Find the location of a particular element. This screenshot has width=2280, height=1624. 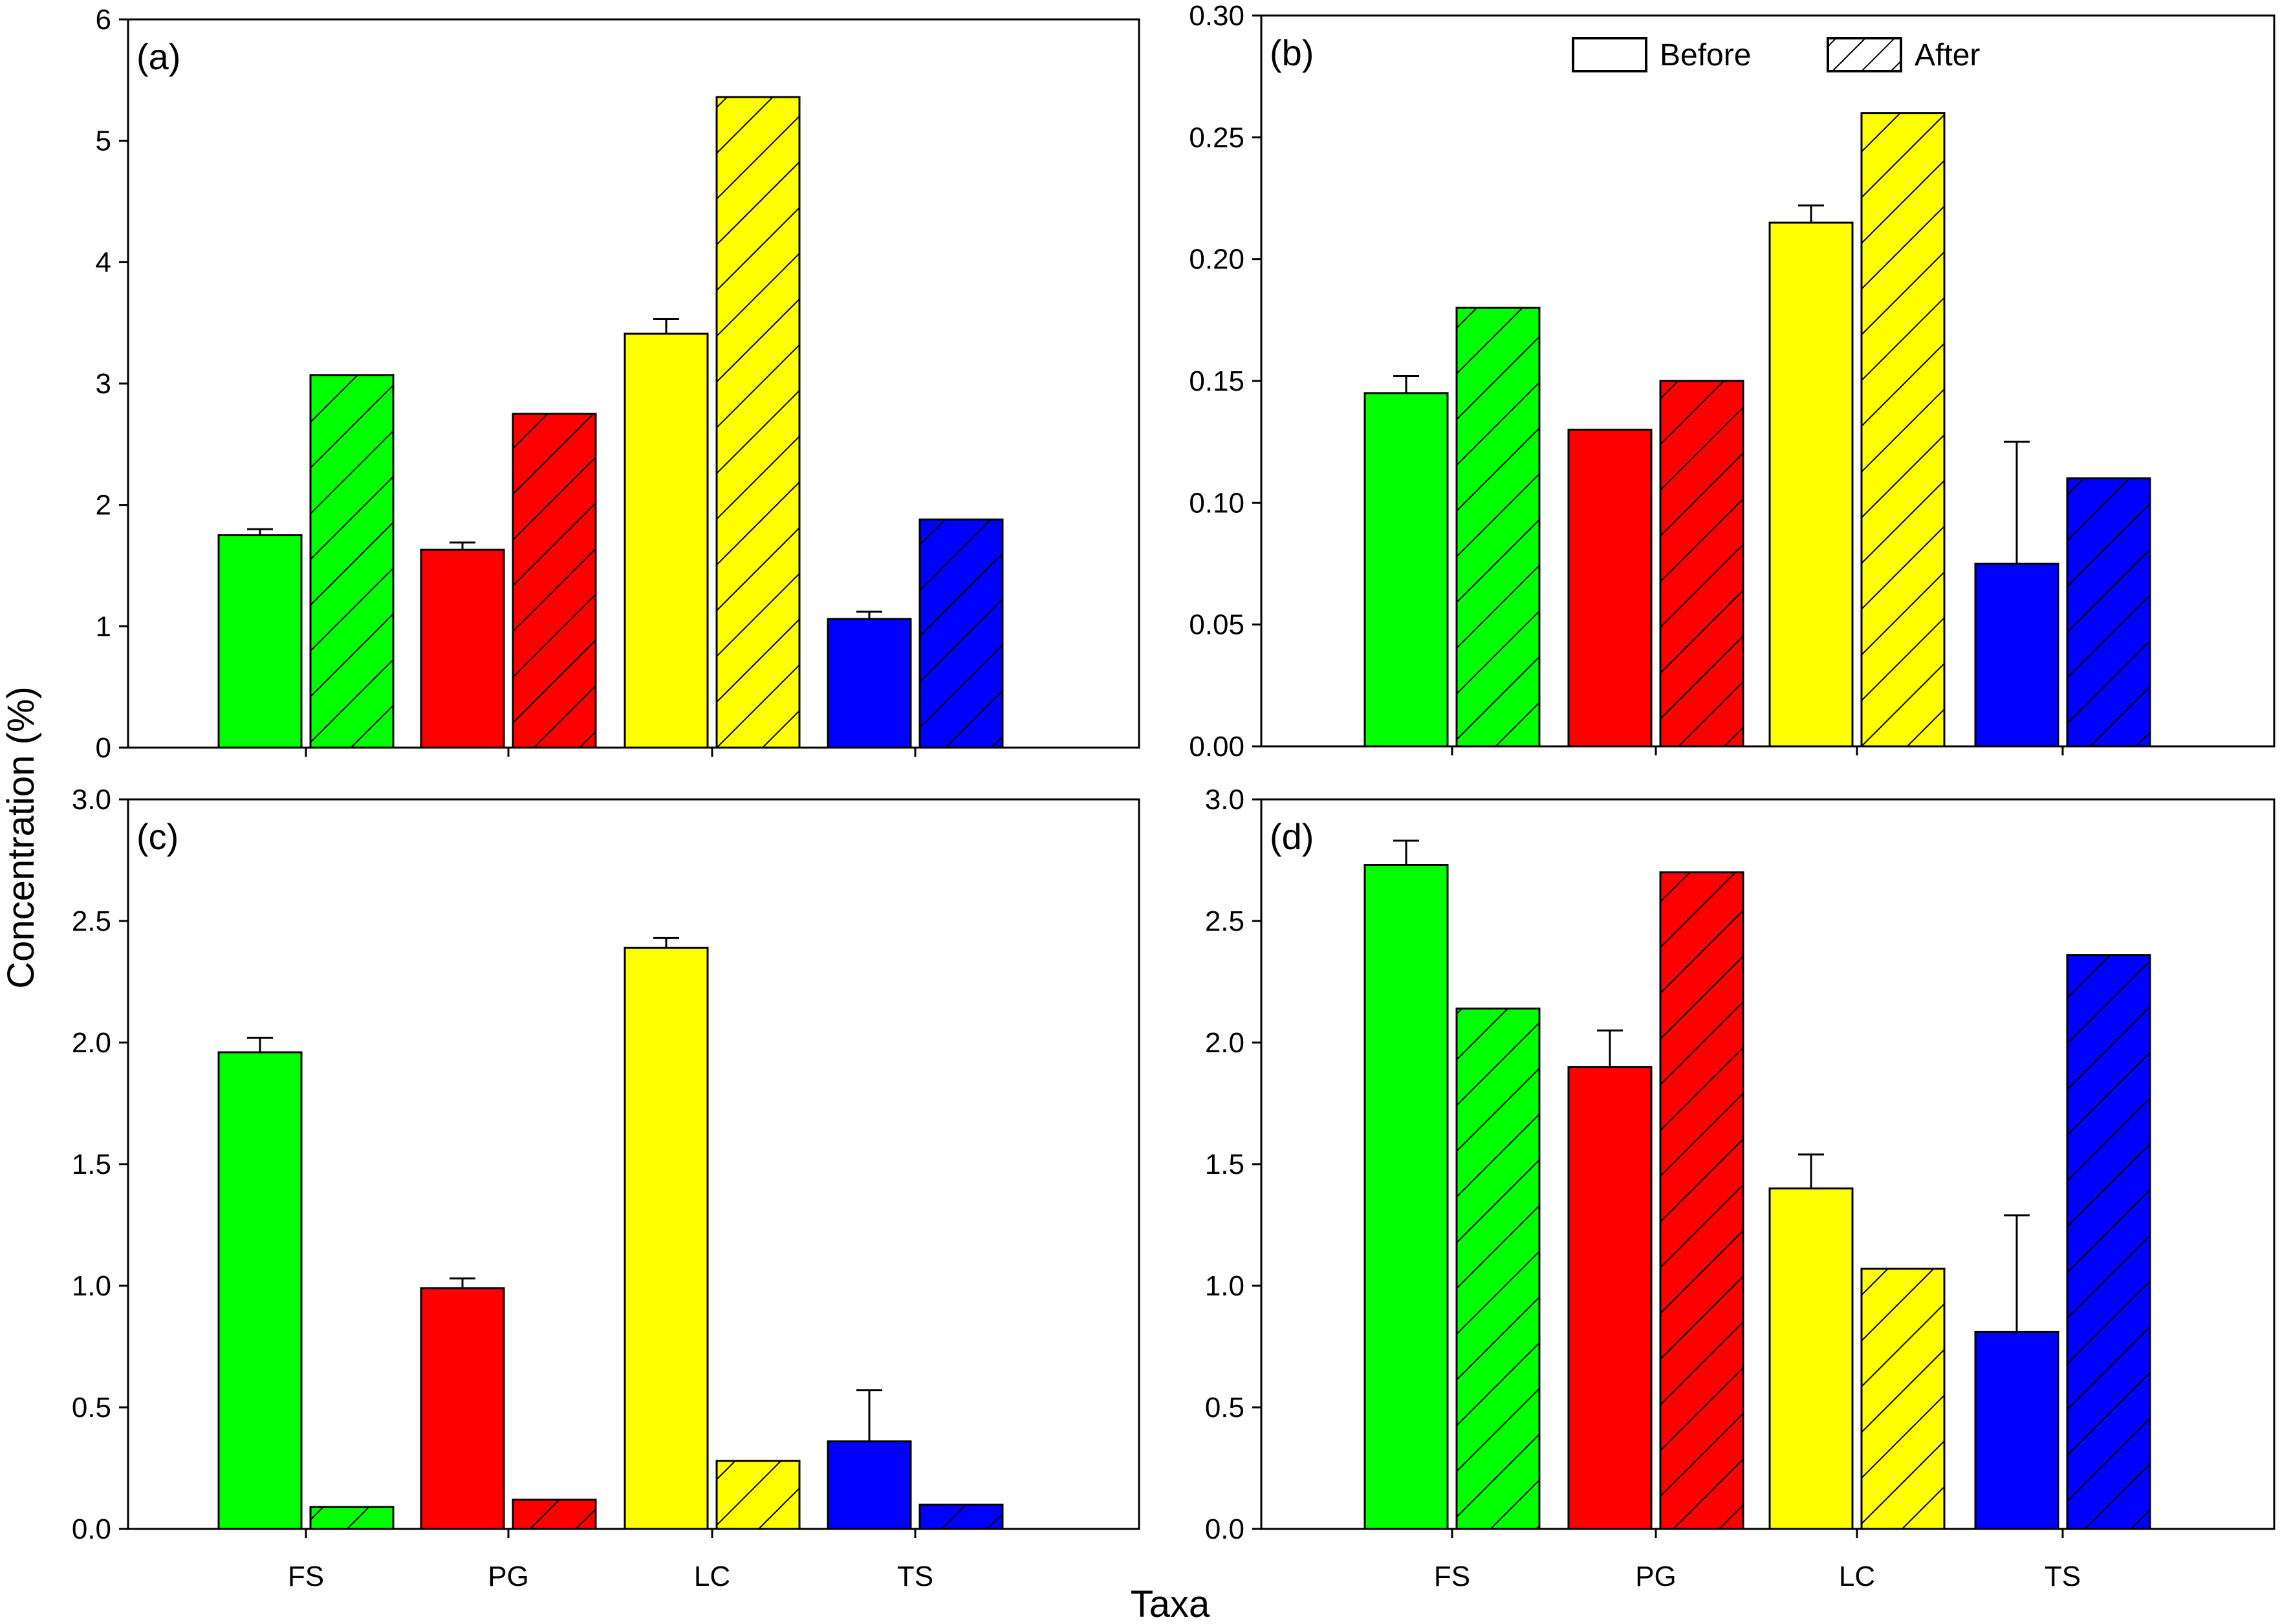

bar-d-lc-before is located at coordinates (1811, 1359).